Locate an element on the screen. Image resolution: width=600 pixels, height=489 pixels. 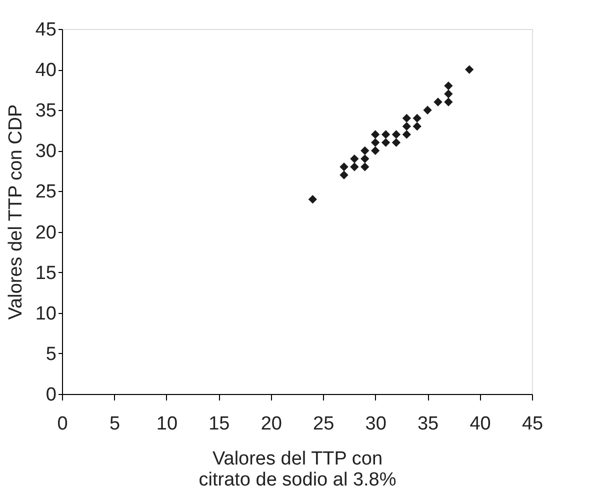
y-tick-label: 40 is located at coordinates (45, 71).